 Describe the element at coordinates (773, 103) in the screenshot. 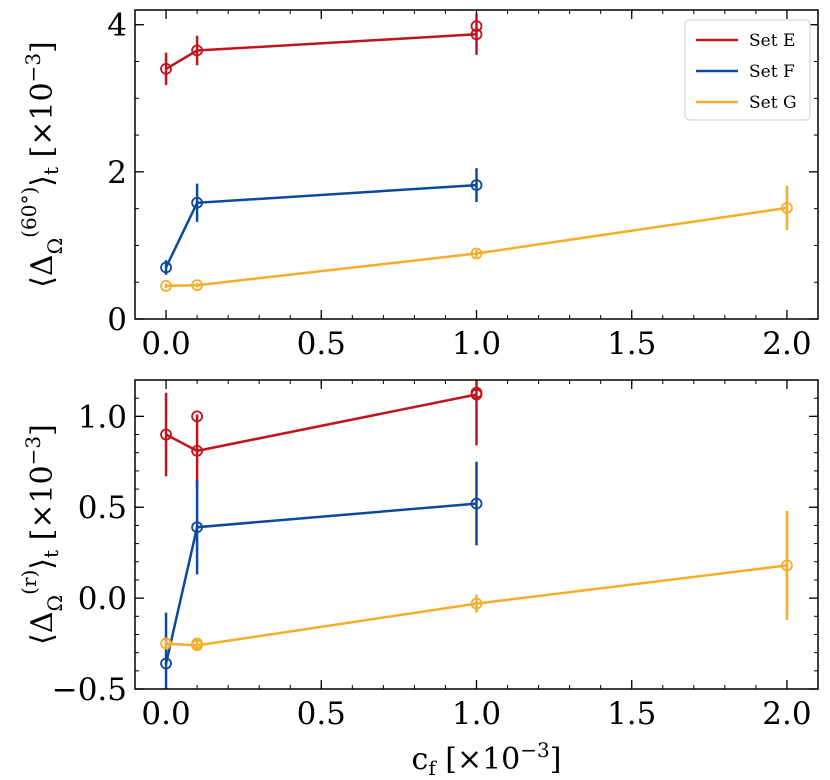

I see `legend-label: Set G` at that location.